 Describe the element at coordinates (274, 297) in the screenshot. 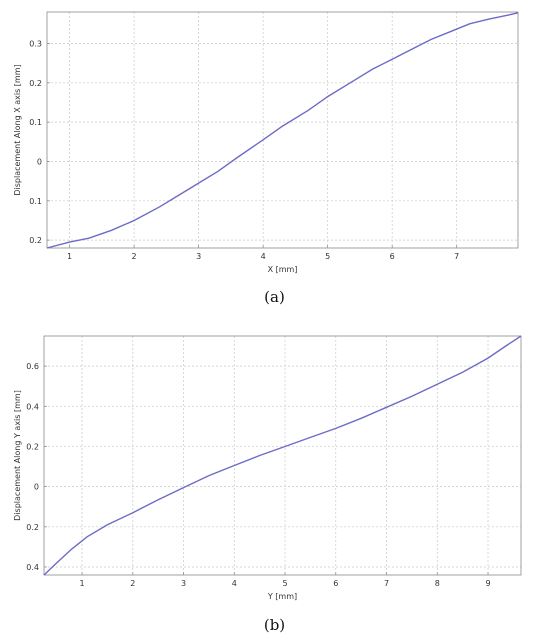

I see `figure-caption-a: (a)` at that location.